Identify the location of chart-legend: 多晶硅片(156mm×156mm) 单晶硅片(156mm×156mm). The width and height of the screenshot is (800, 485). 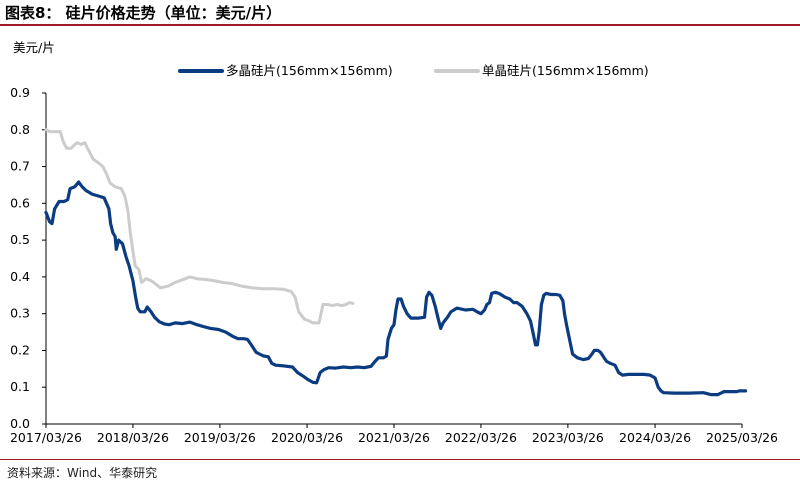
(413, 70).